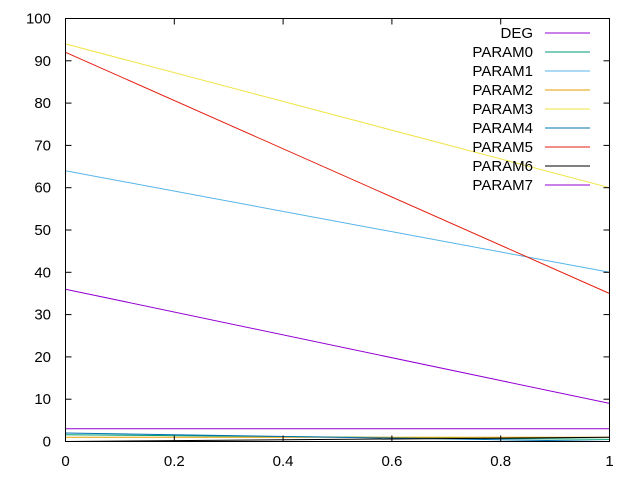 The height and width of the screenshot is (480, 640). What do you see at coordinates (47, 442) in the screenshot?
I see `y-tick-label: 0` at bounding box center [47, 442].